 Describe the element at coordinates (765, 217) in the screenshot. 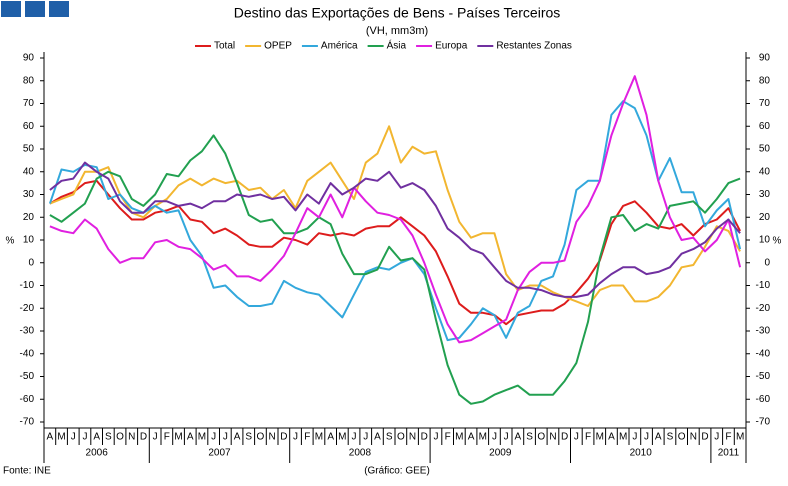

I see `y2-tick-label: 20` at that location.